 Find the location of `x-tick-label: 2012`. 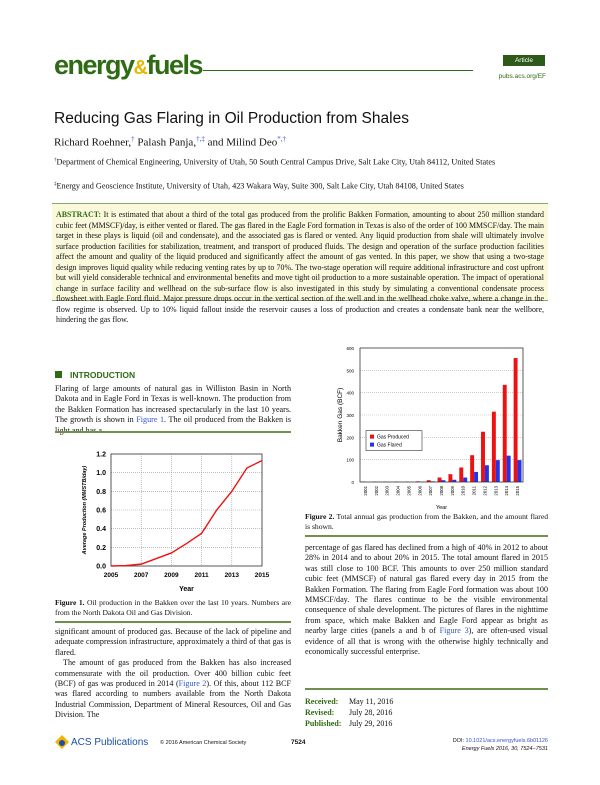

x-tick-label: 2012 is located at coordinates (484, 490).